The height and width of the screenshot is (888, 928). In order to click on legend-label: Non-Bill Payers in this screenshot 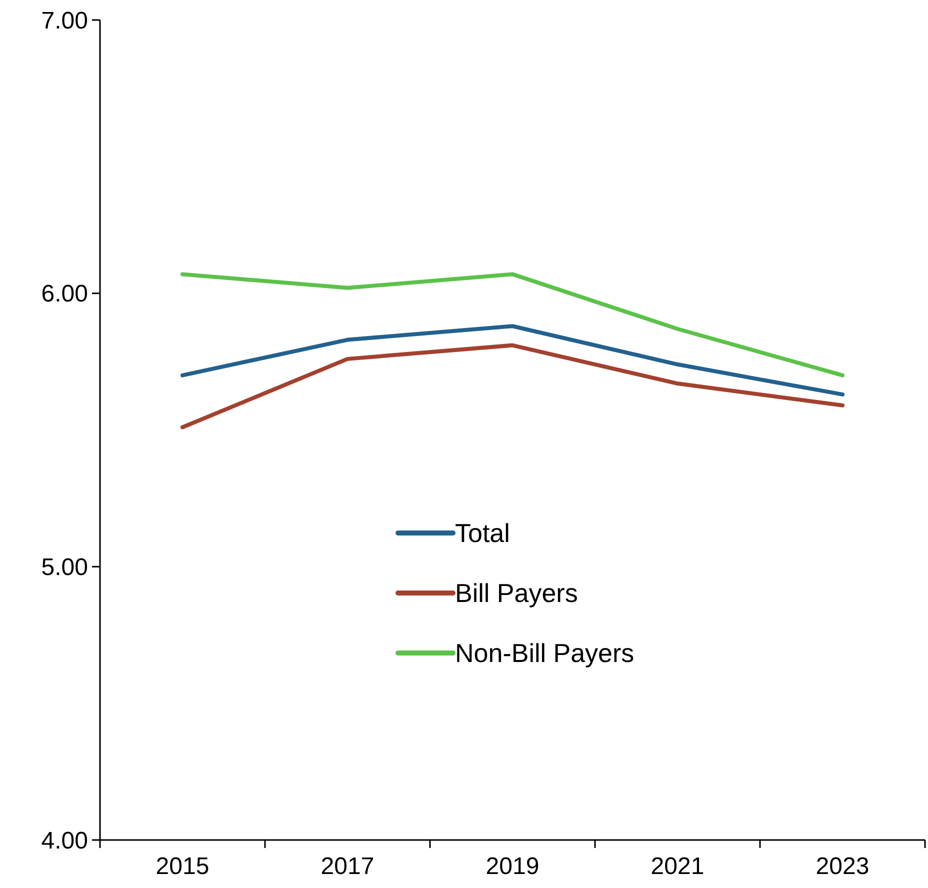, I will do `click(544, 653)`.